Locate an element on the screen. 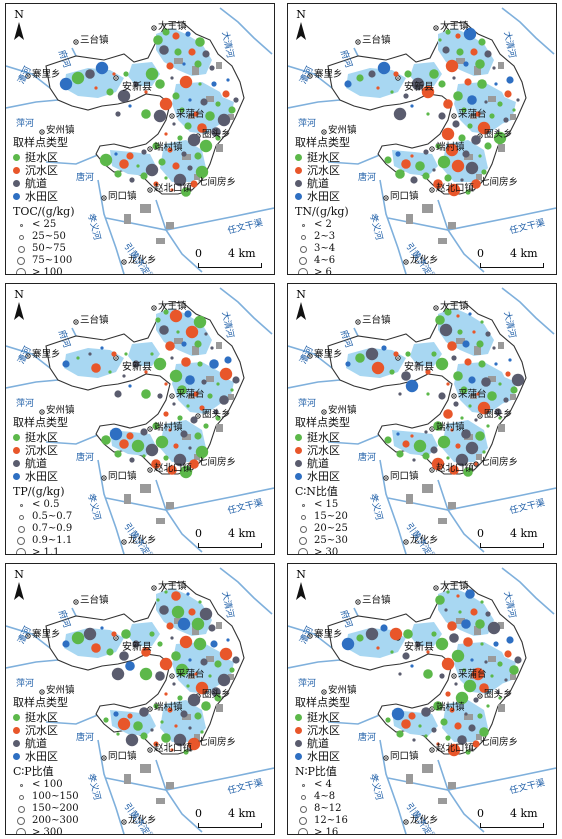 This screenshot has height=839, width=562. place-label: 安州镇 is located at coordinates (342, 130).